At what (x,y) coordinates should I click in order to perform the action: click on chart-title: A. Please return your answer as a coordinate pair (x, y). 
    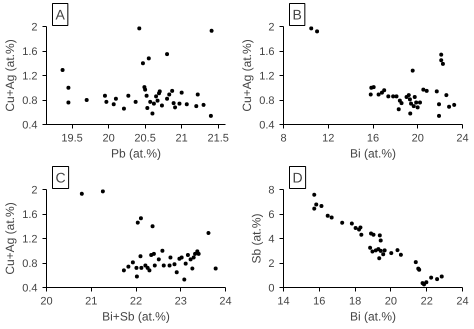
    Looking at the image, I should click on (61, 14).